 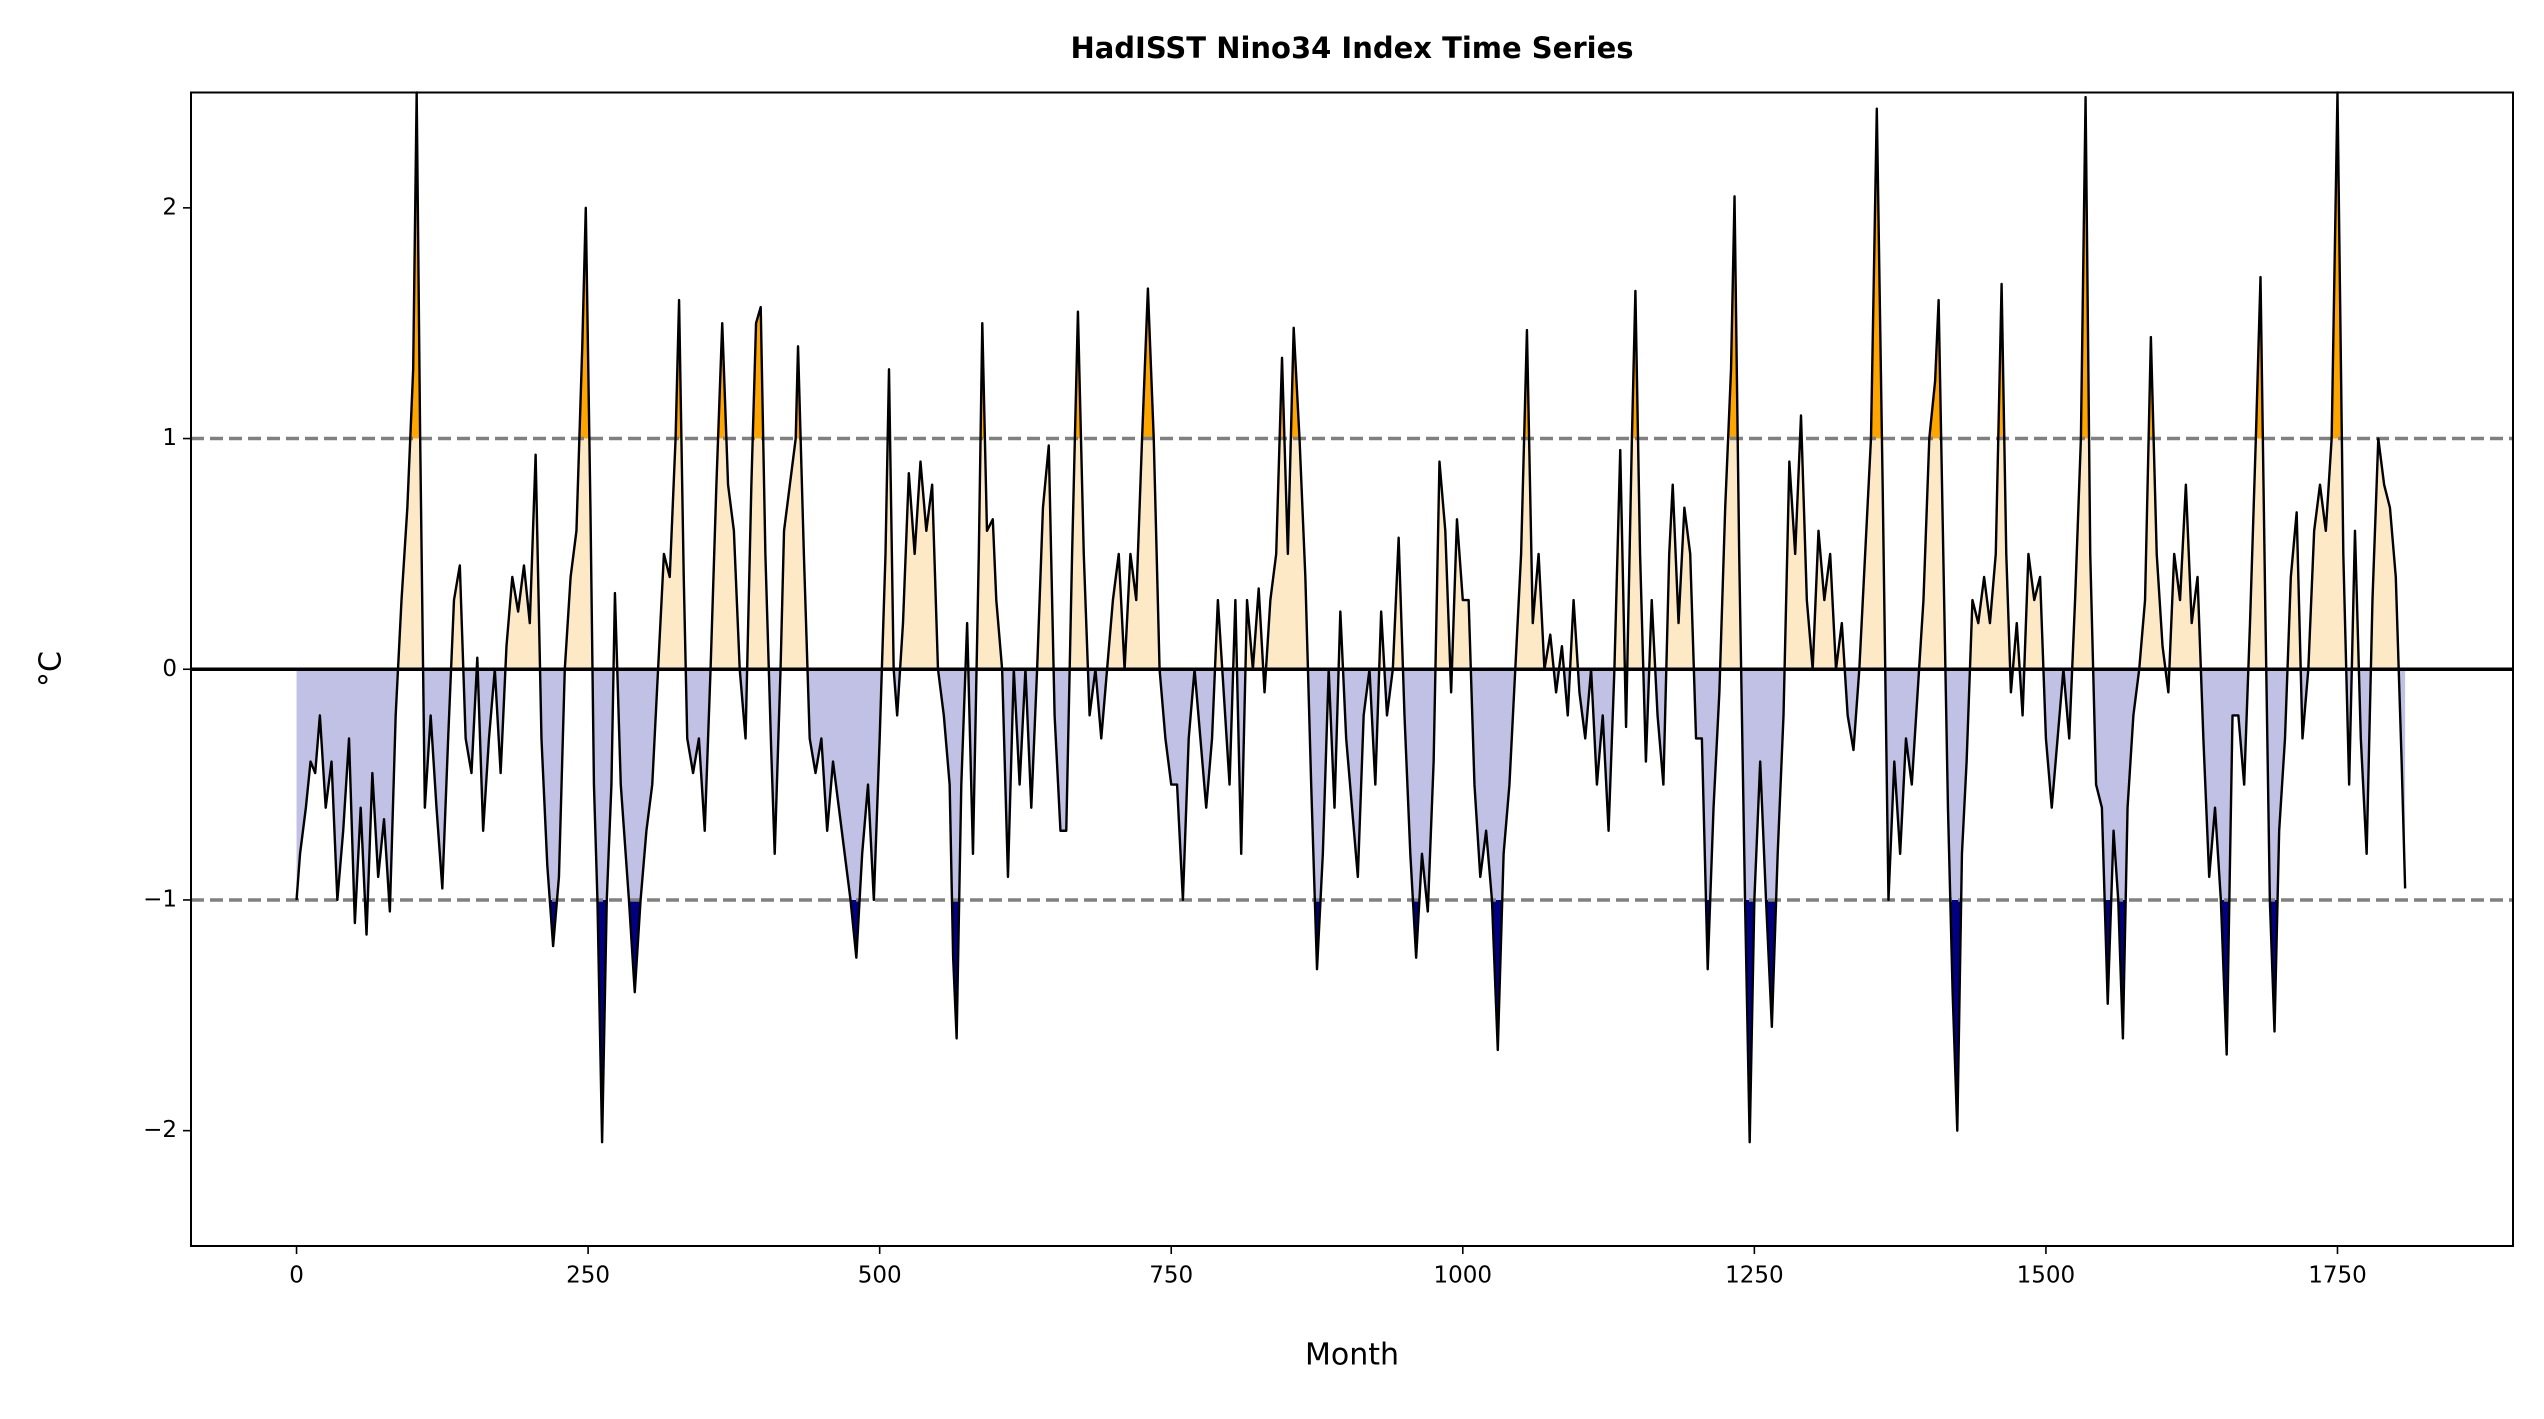 I want to click on x-tick-label: 750, so click(x=1171, y=1276).